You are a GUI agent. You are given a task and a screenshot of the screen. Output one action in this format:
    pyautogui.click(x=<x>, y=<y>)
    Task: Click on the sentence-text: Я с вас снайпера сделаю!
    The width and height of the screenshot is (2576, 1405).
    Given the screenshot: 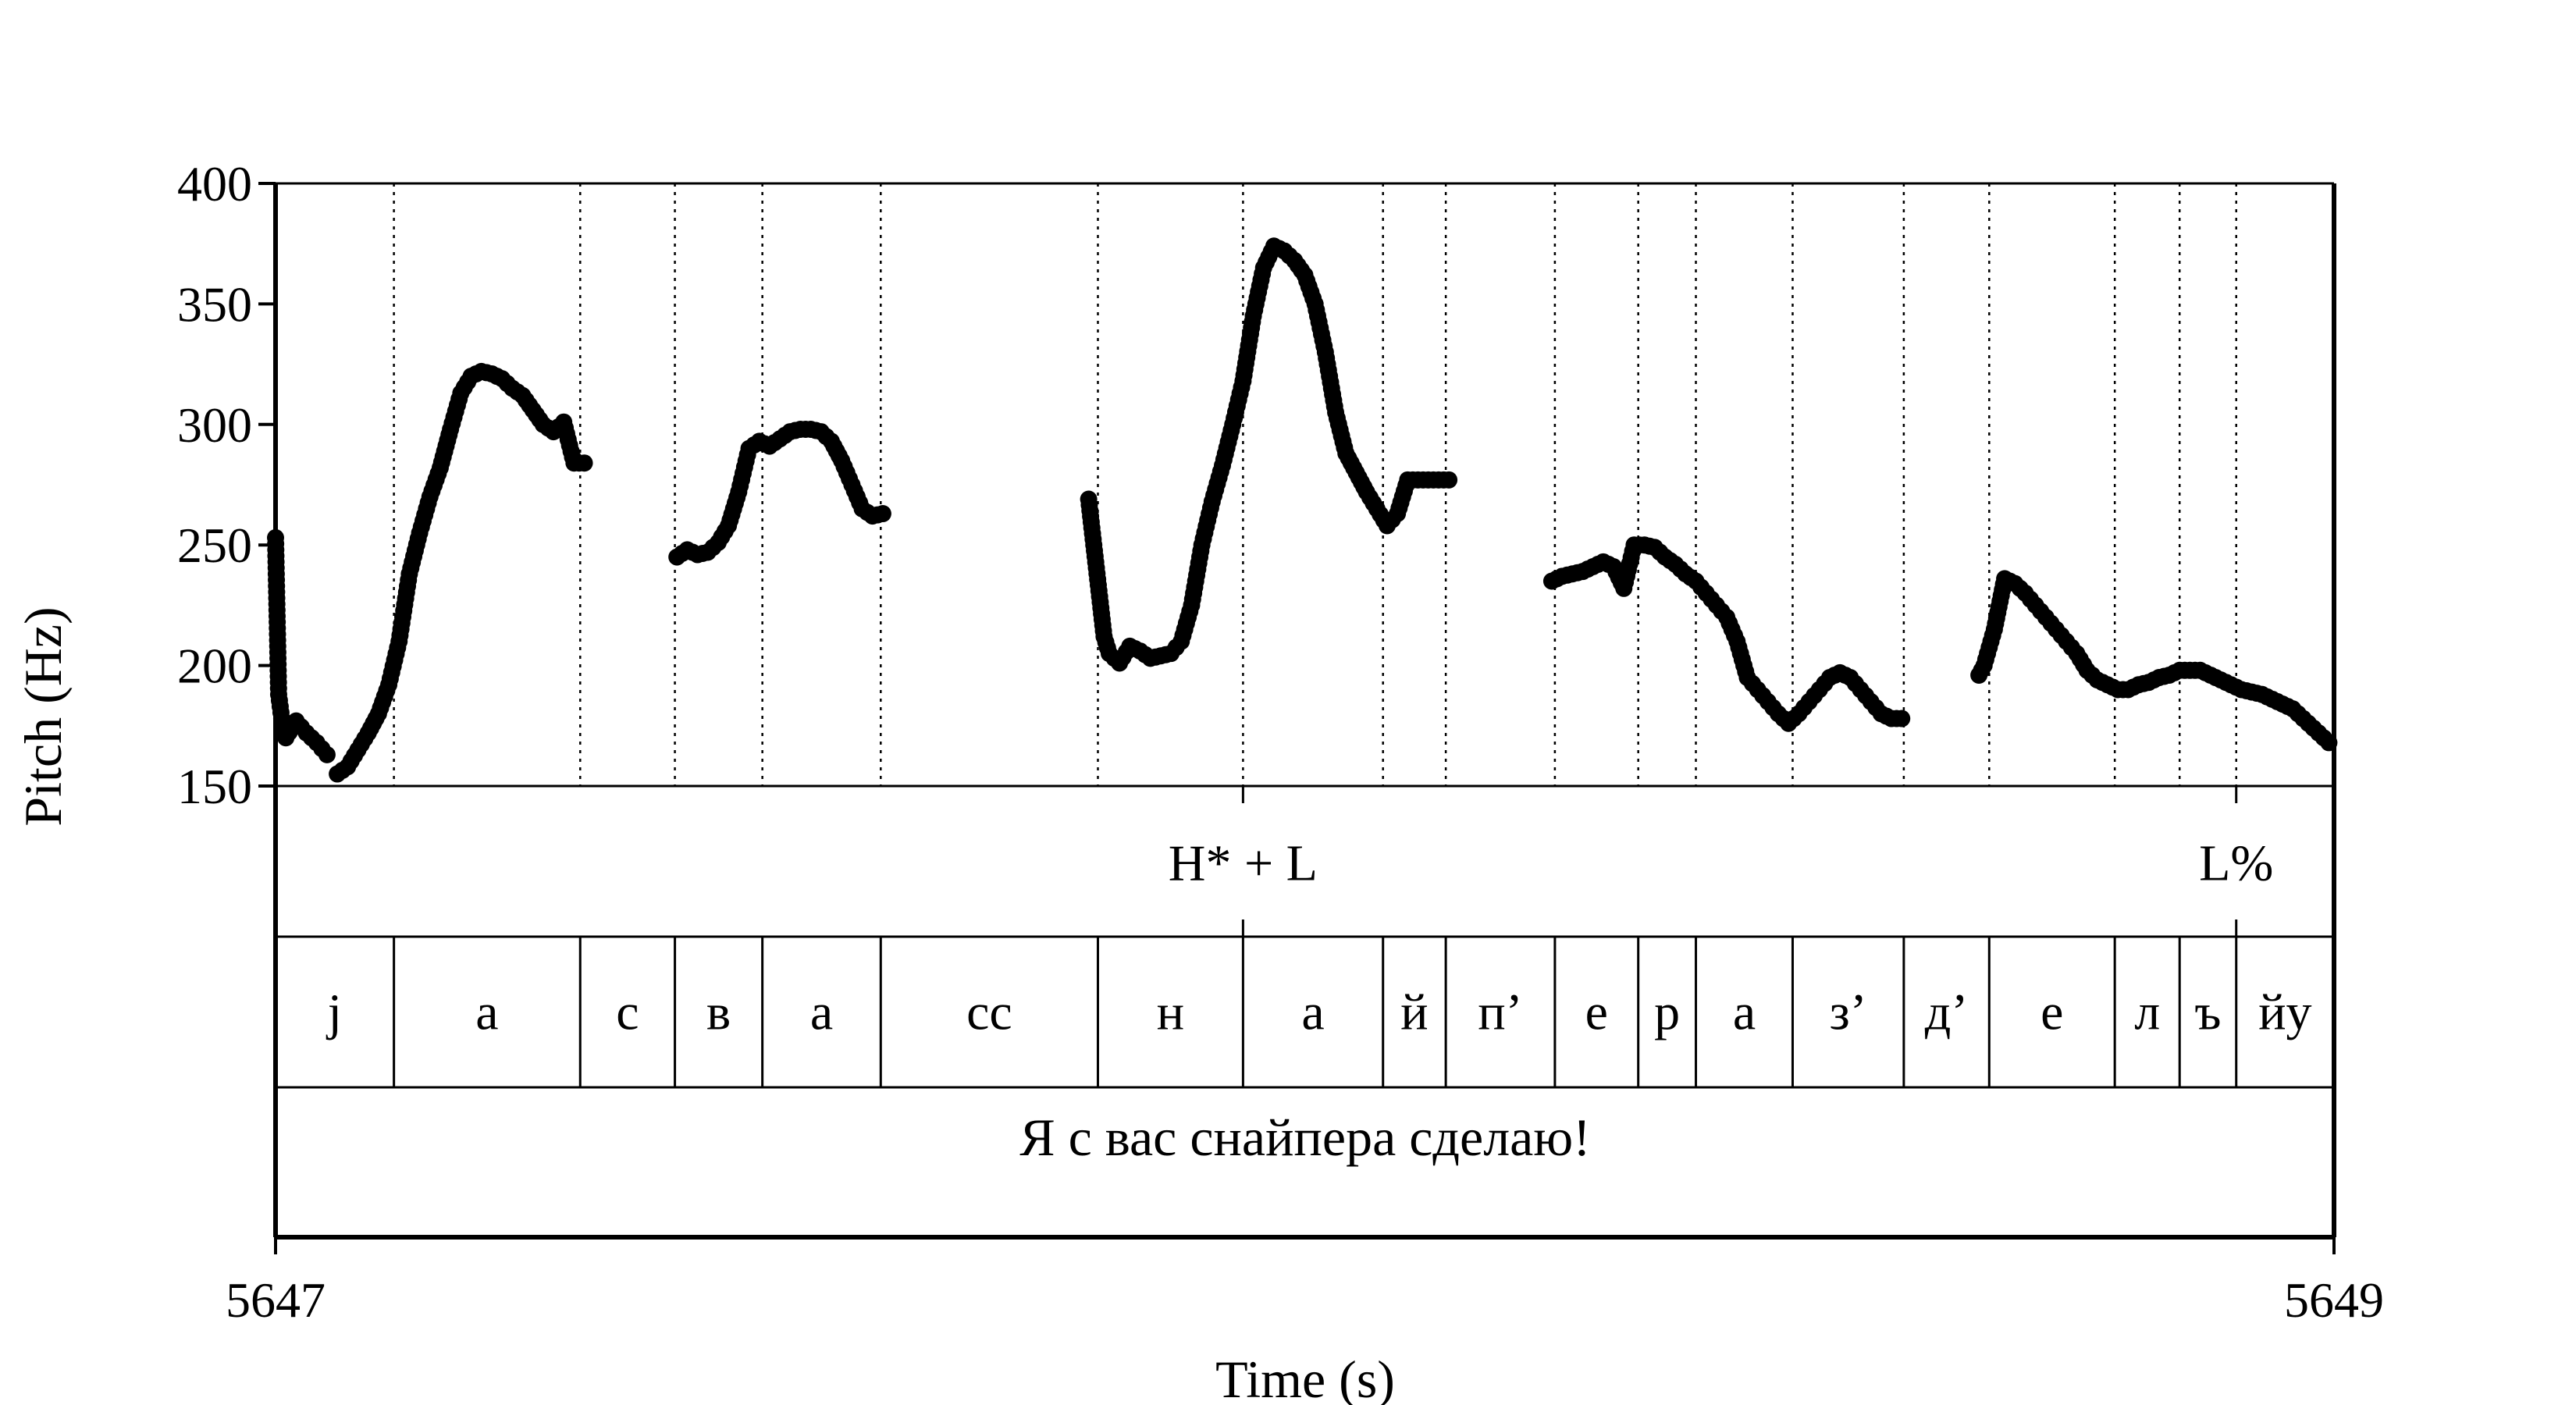 What is the action you would take?
    pyautogui.click(x=1305, y=1138)
    